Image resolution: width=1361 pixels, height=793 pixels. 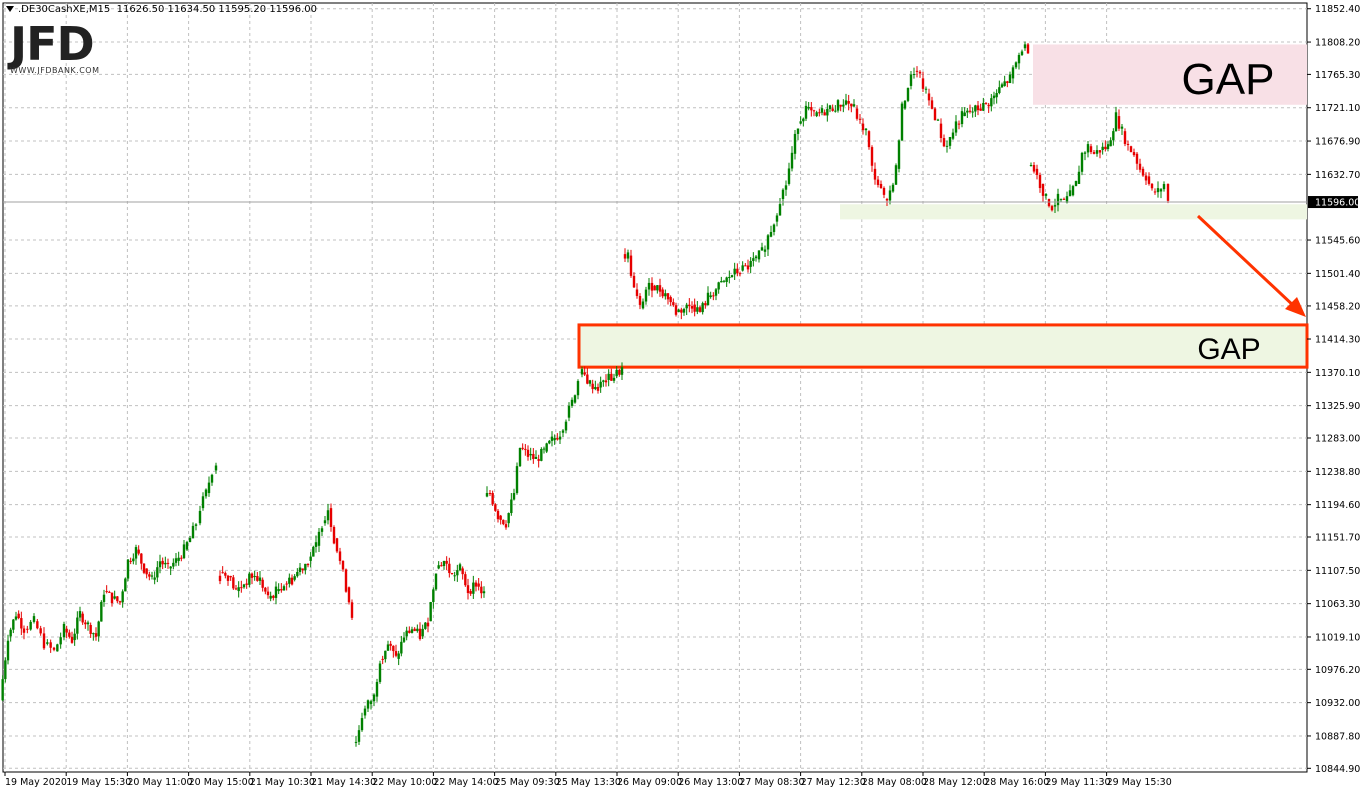 I want to click on x-tick-label: 29 May 15:30, so click(x=1139, y=782).